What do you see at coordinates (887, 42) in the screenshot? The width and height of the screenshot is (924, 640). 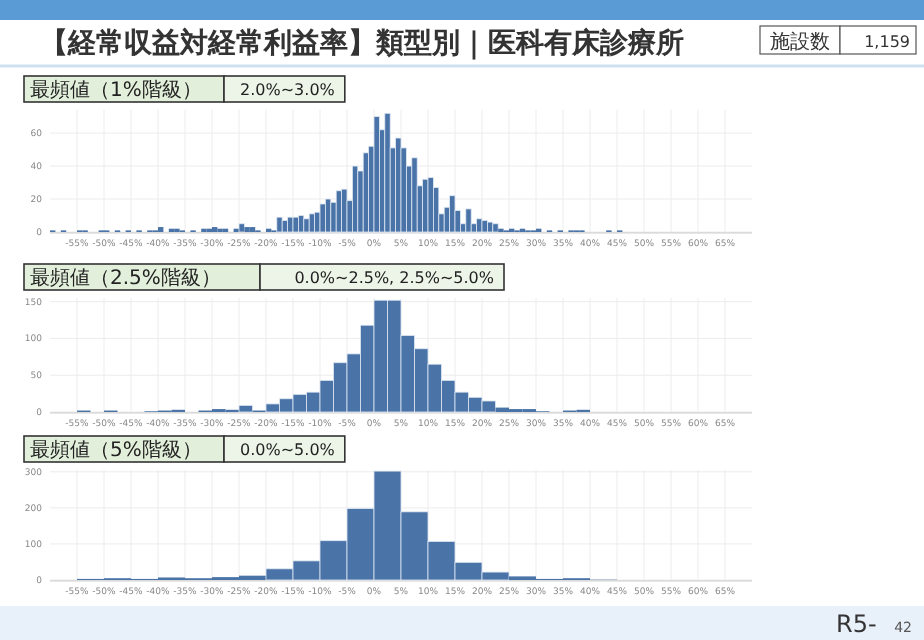 I see `text: 1,159` at bounding box center [887, 42].